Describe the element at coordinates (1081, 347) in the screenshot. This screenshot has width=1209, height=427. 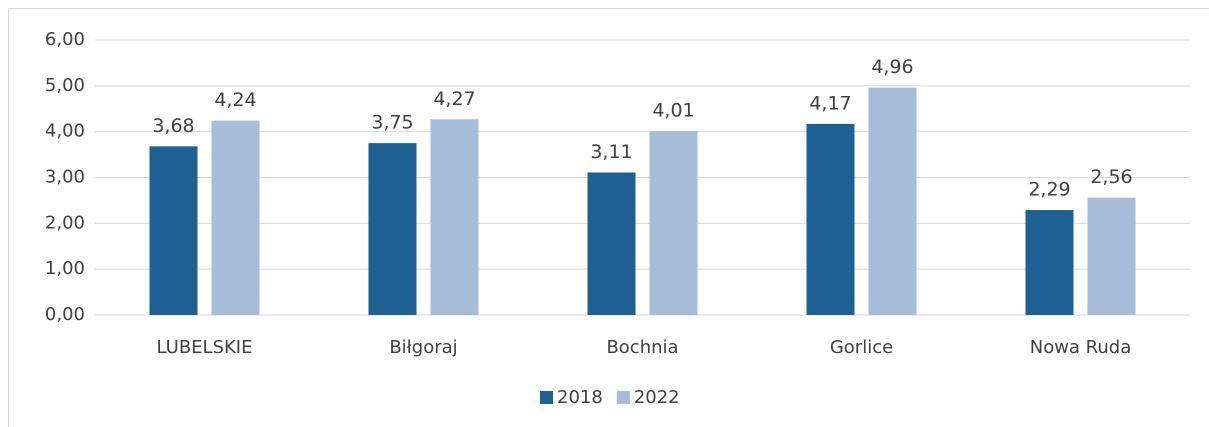
I see `x-tick-label: Nowa Ruda` at that location.